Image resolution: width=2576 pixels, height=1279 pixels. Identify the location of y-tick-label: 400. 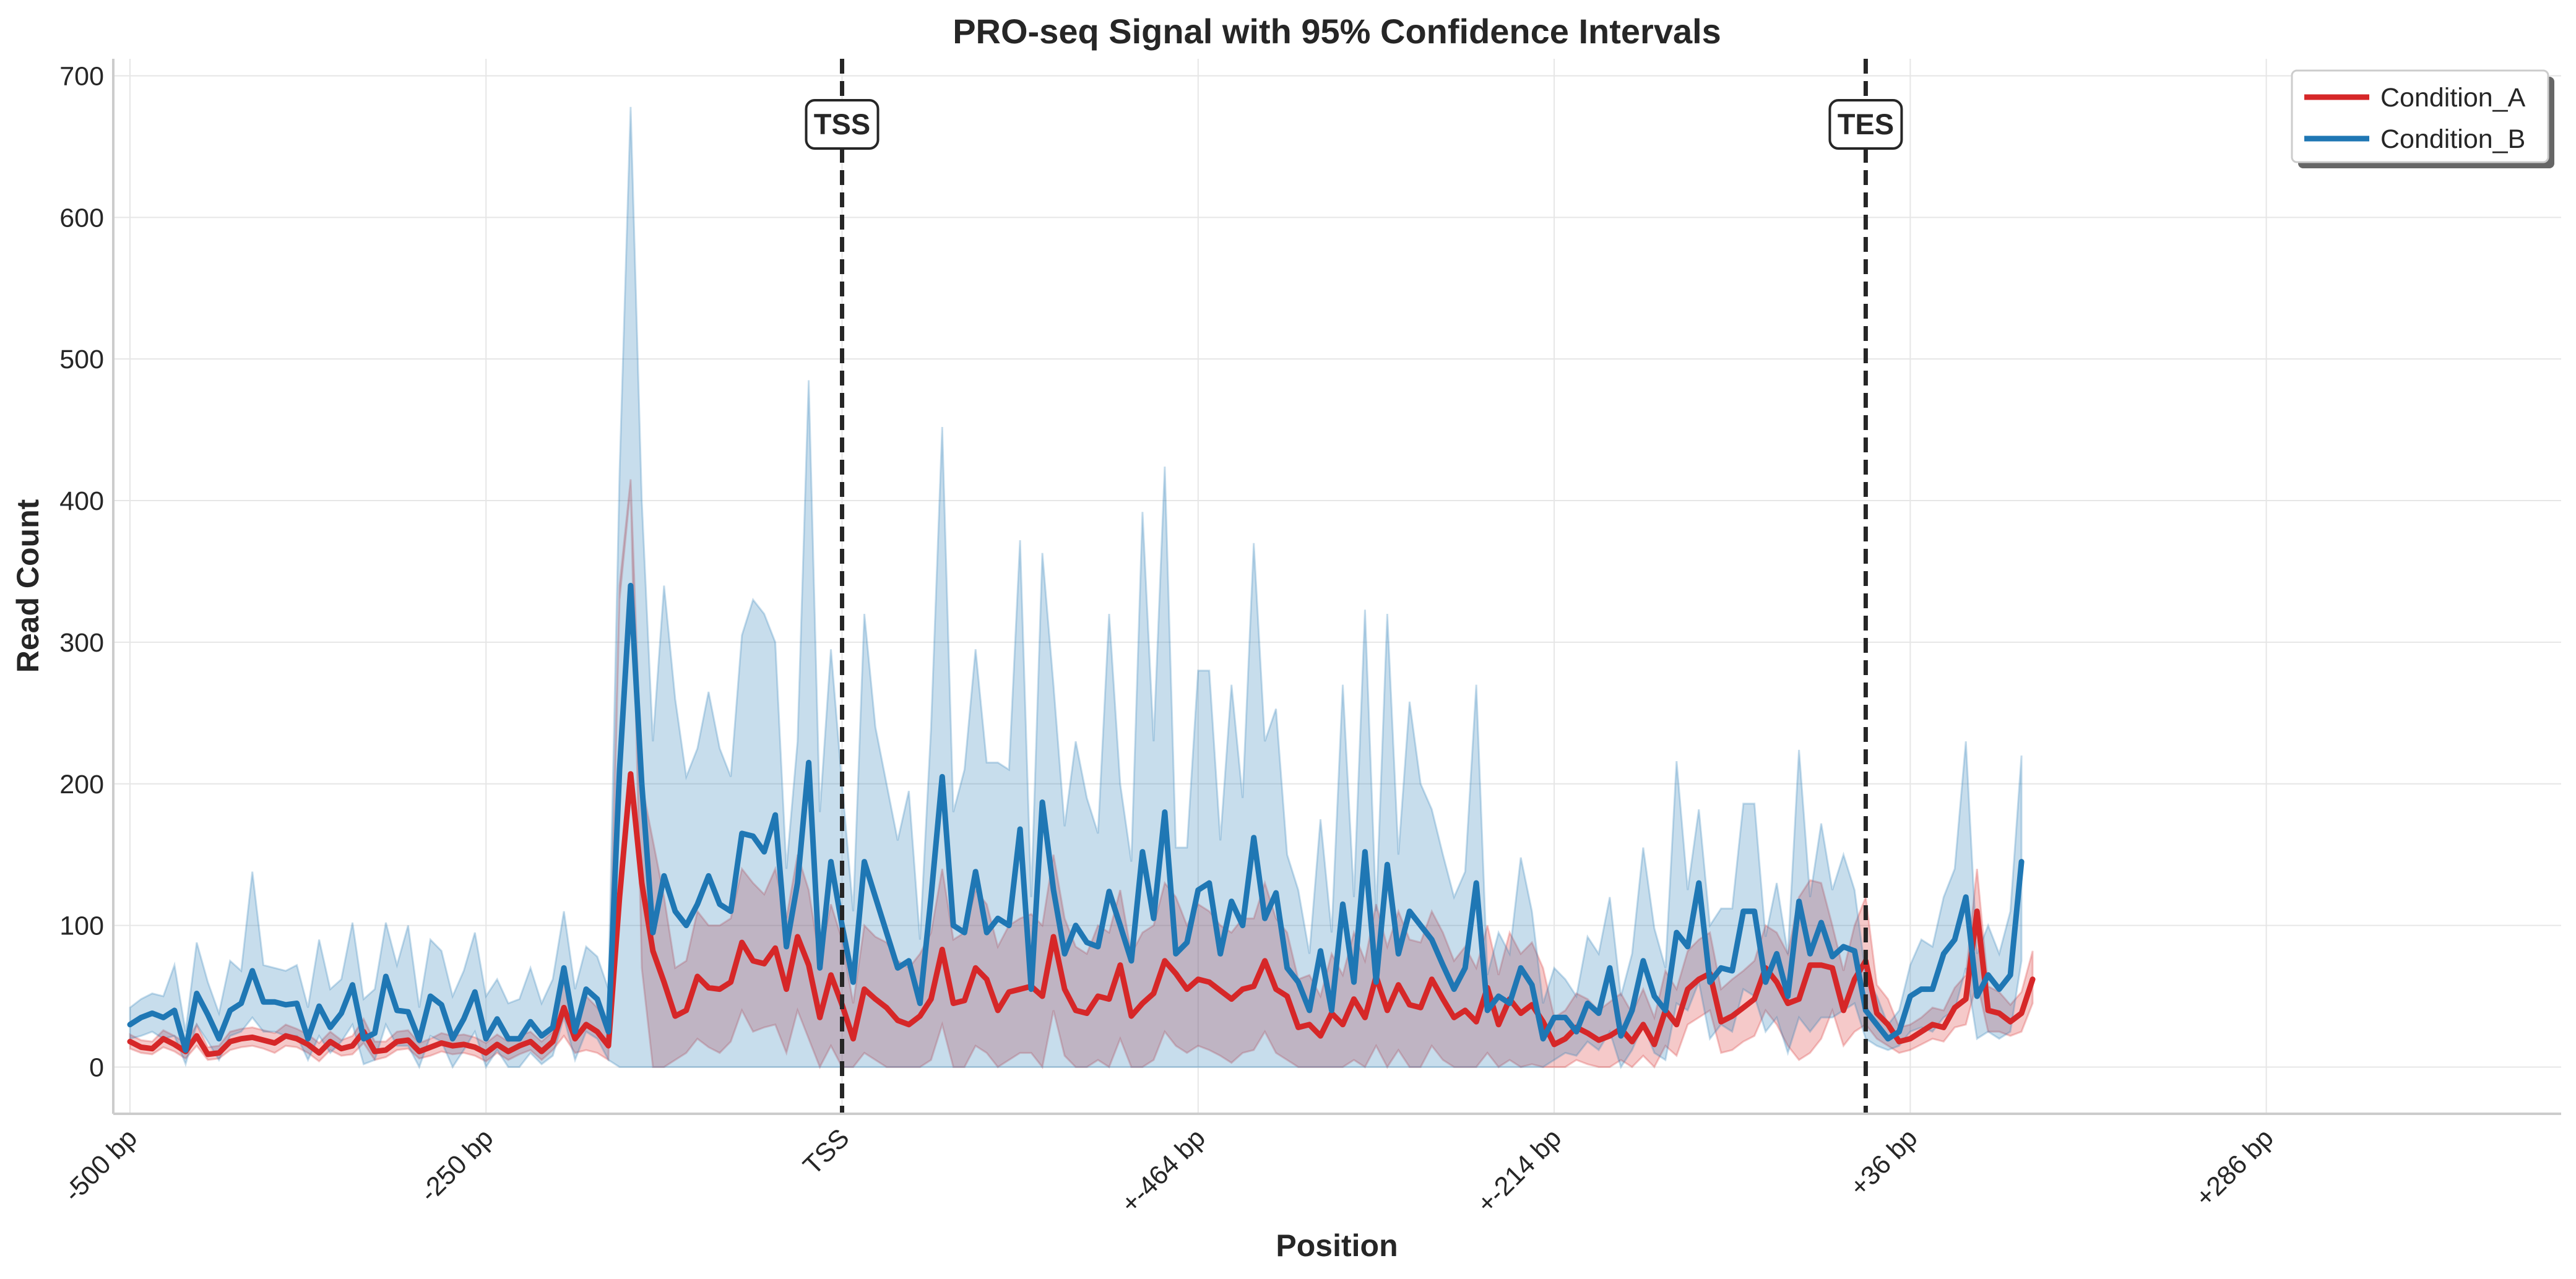
(81, 501).